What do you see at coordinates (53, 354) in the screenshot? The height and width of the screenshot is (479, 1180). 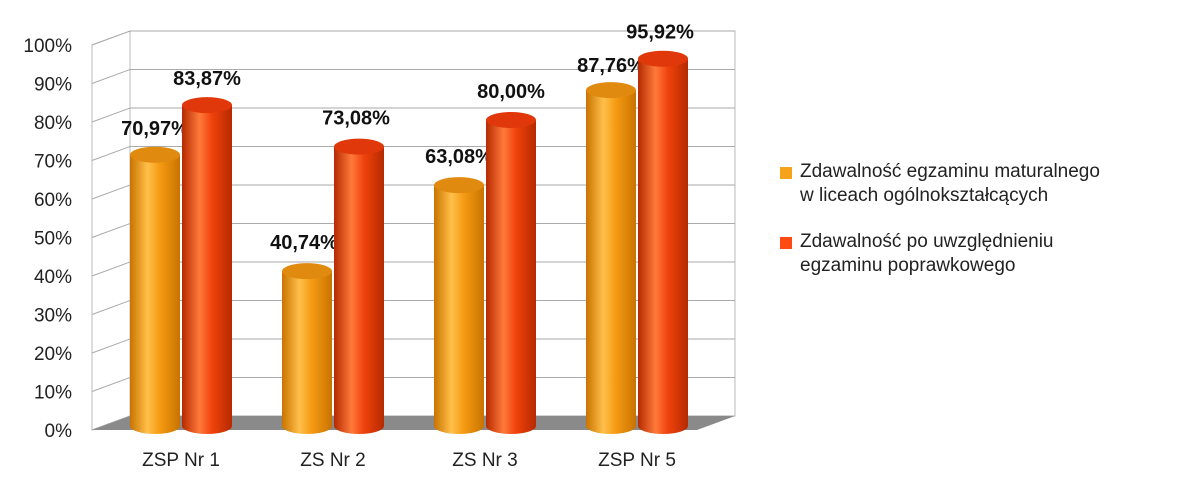 I see `y-tick-label: 20%` at bounding box center [53, 354].